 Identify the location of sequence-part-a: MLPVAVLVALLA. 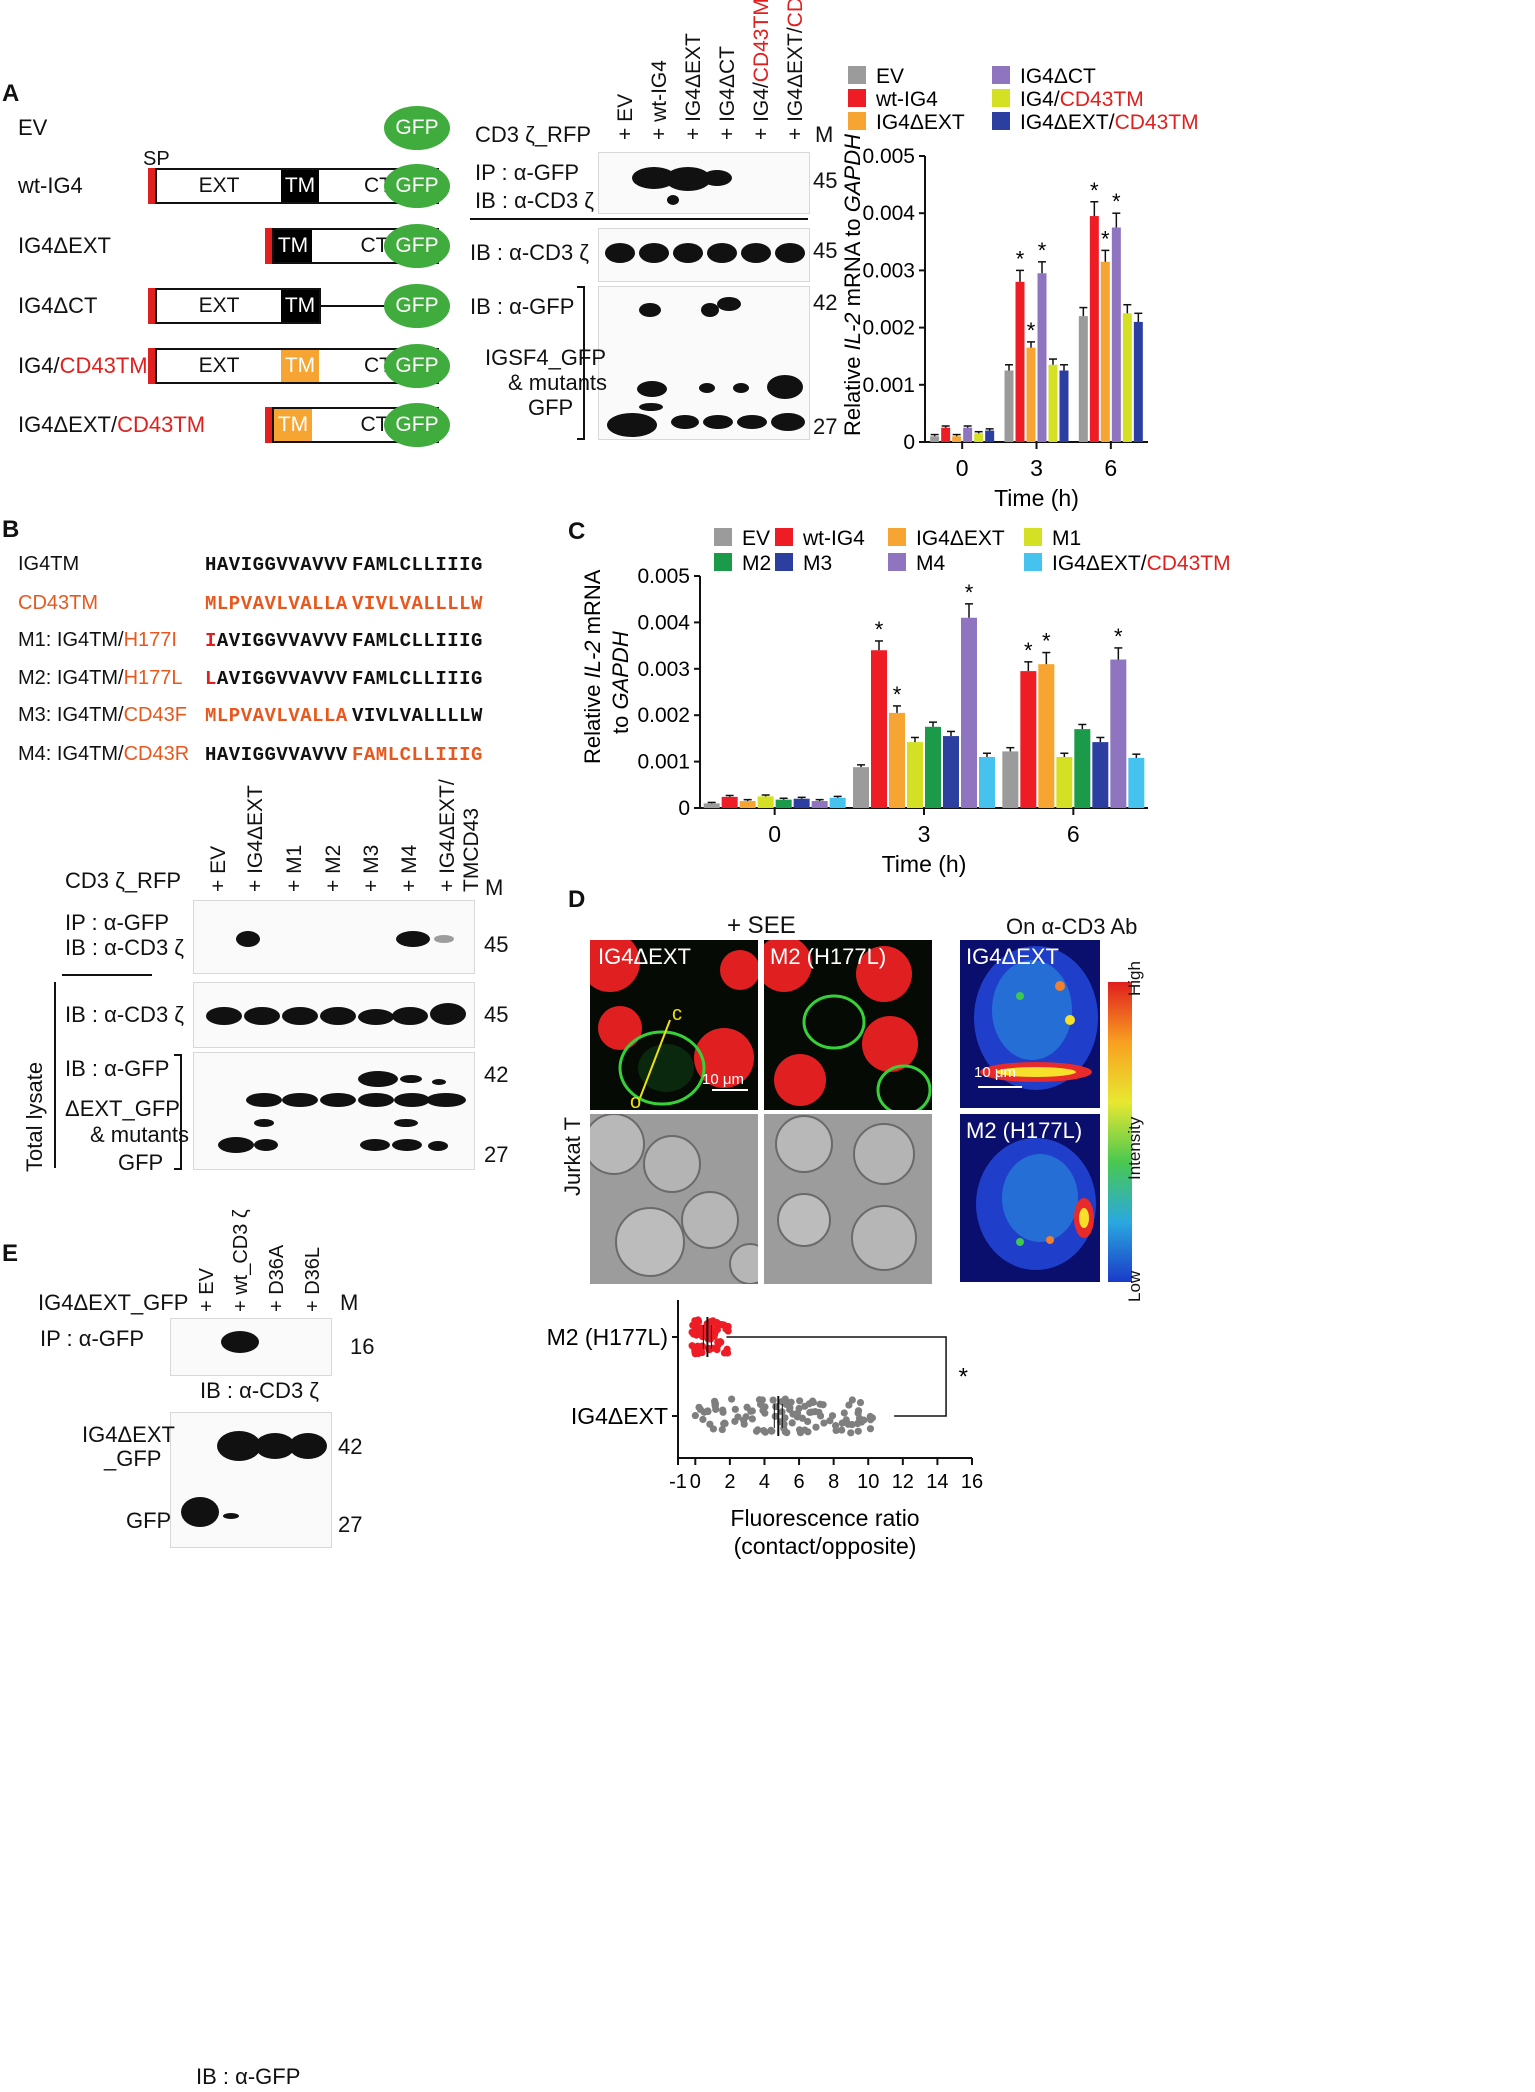
(276, 604).